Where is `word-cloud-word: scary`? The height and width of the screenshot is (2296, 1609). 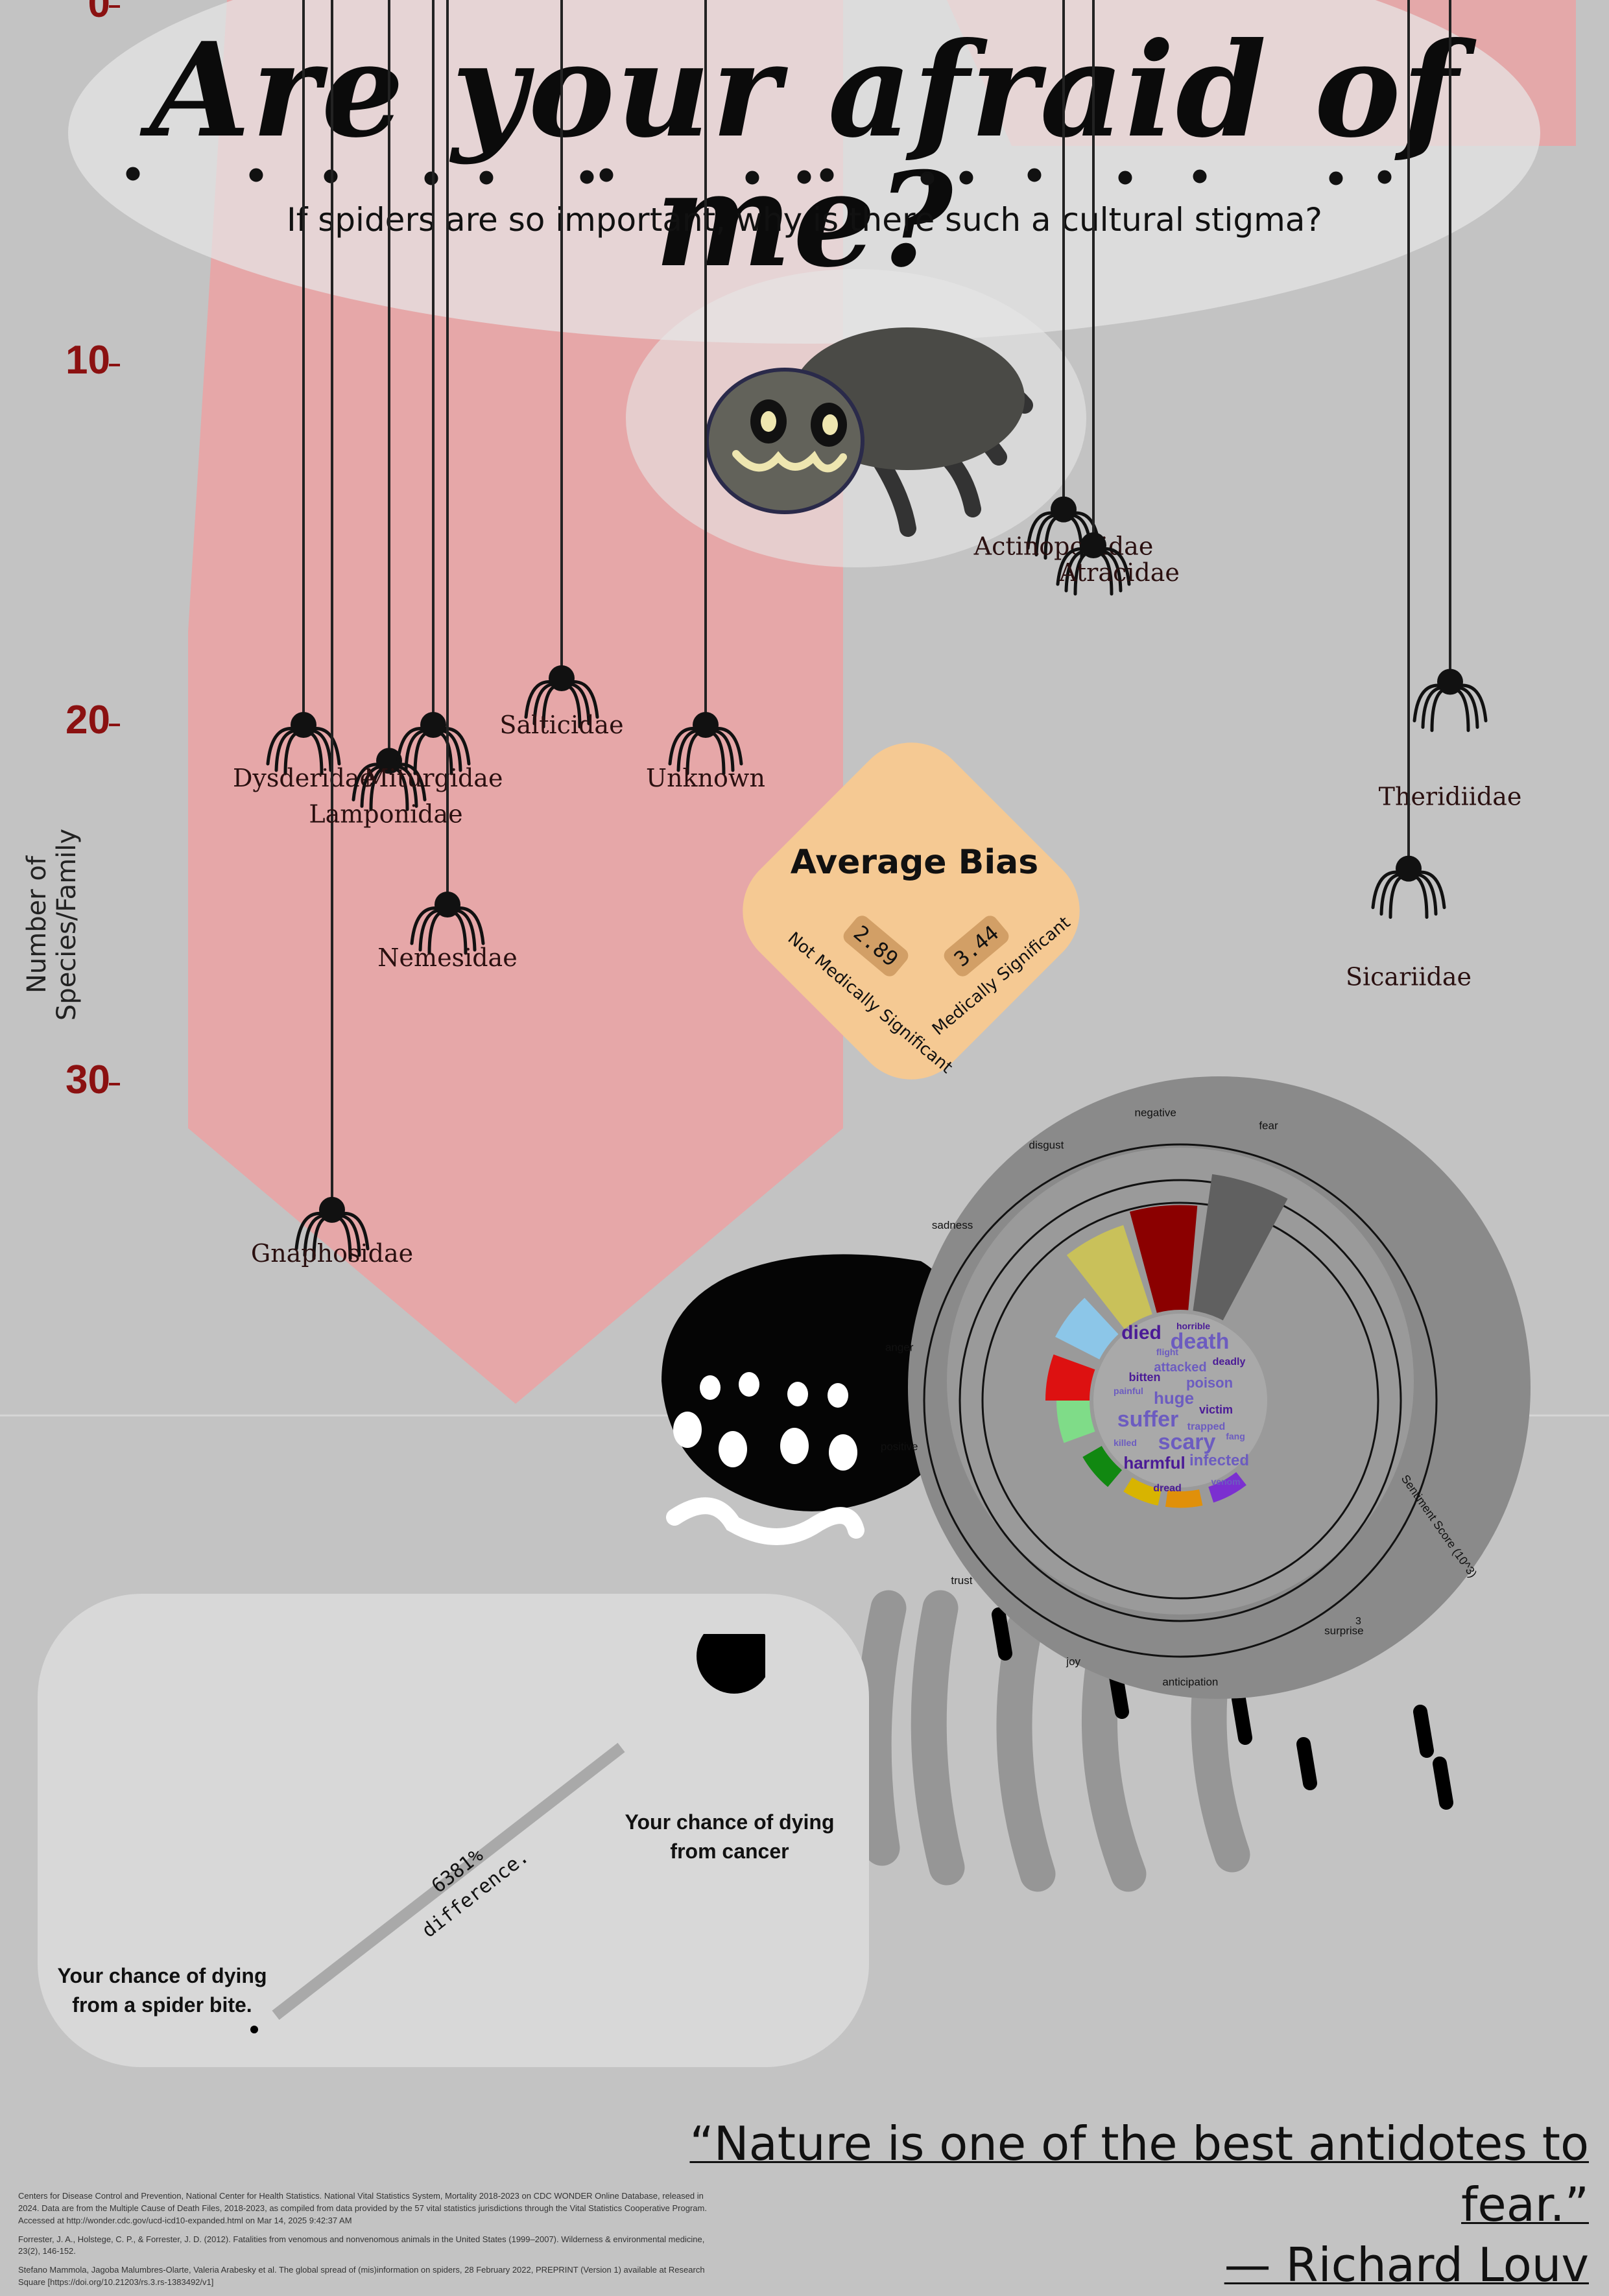 word-cloud-word: scary is located at coordinates (1187, 1442).